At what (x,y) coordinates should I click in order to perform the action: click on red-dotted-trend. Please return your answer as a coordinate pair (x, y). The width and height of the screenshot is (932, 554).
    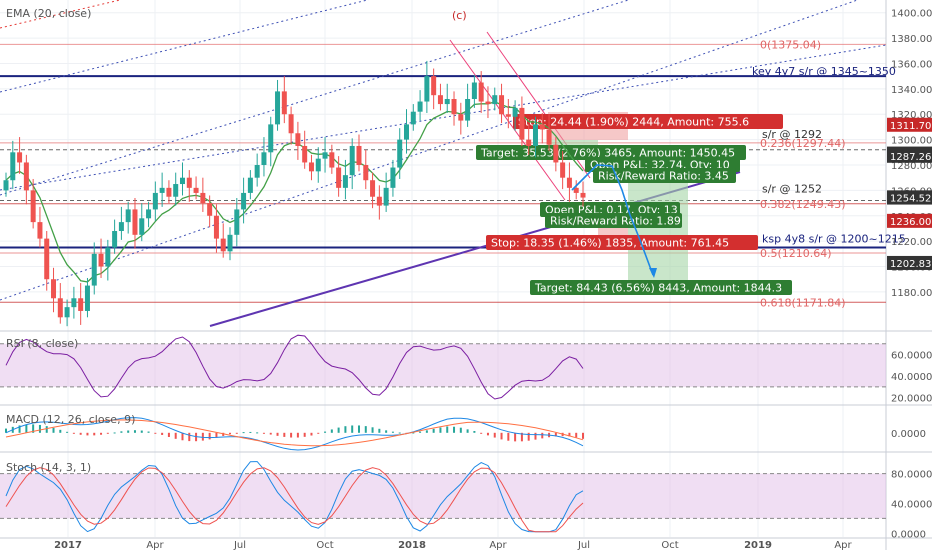
    Looking at the image, I should click on (60, 14).